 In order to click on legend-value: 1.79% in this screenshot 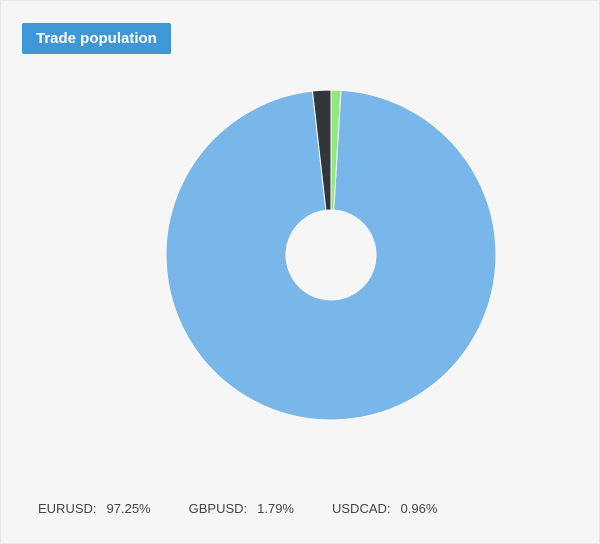, I will do `click(275, 508)`.